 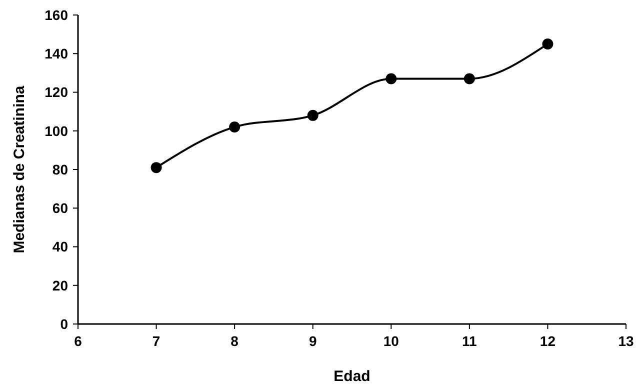 I want to click on y-tick-label: 60, so click(x=60, y=208).